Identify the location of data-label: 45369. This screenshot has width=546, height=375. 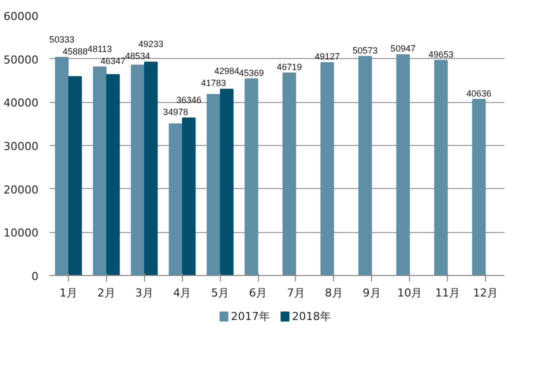
(251, 73).